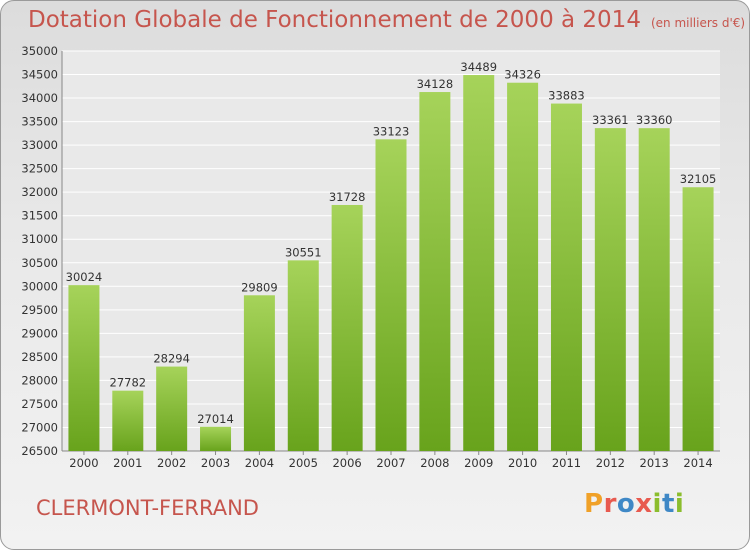  I want to click on data-label: 34489, so click(478, 67).